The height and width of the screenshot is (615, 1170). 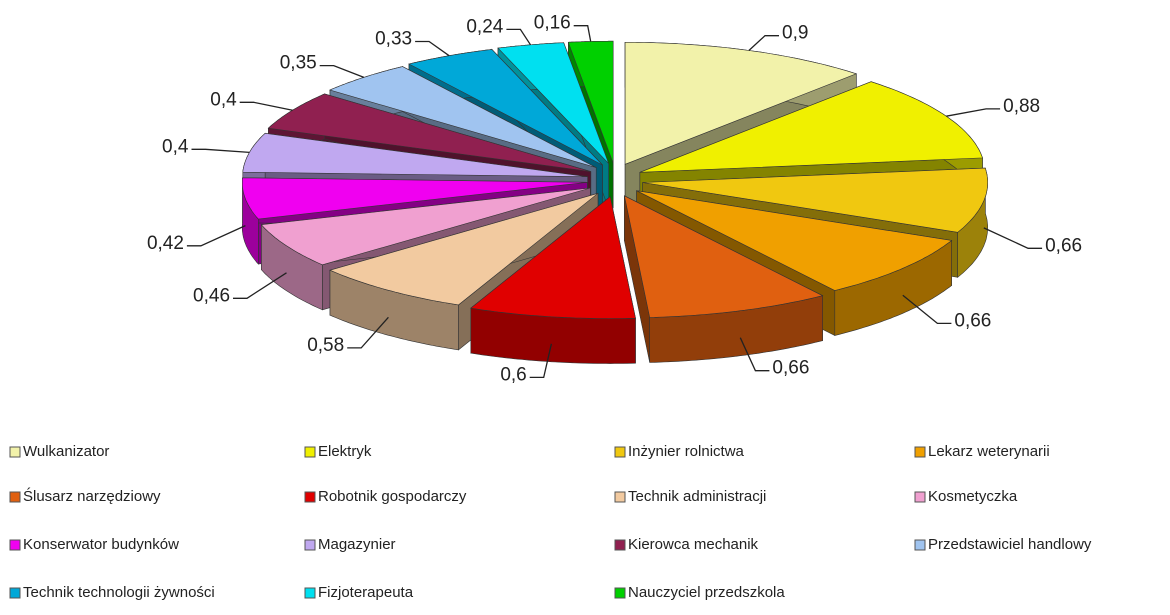 What do you see at coordinates (989, 451) in the screenshot?
I see `legend-label: Lekarz weterynarii` at bounding box center [989, 451].